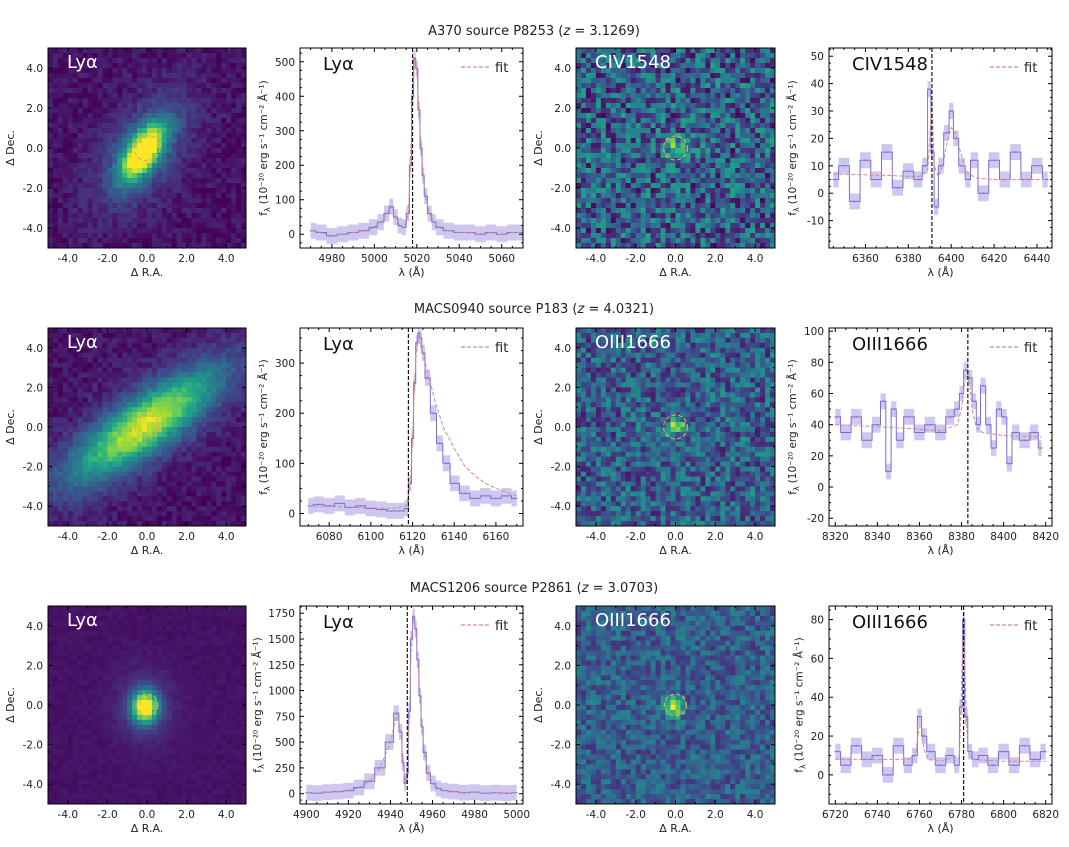  I want to click on panel-label: CIV1548, so click(633, 62).